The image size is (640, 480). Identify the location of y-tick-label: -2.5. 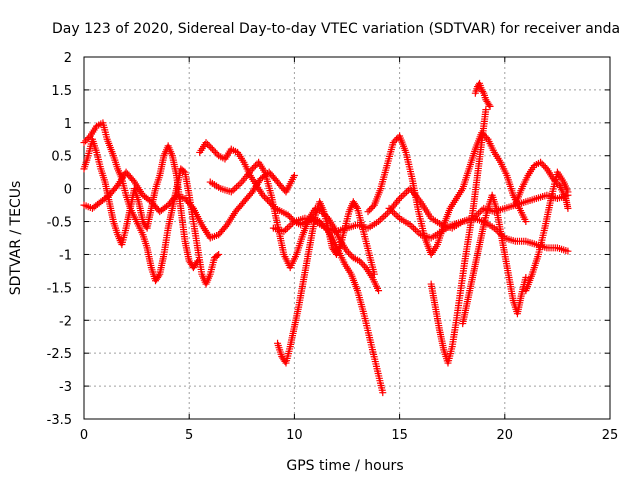
(59, 354).